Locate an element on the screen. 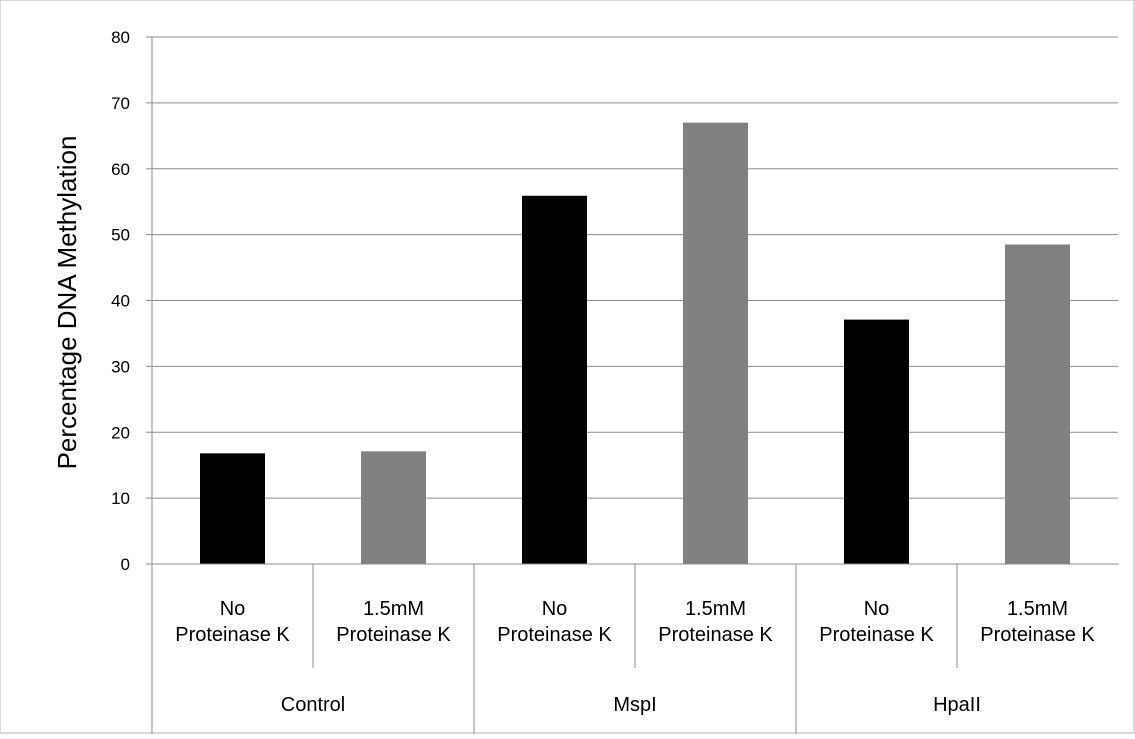 This screenshot has height=739, width=1135. y-tick-label: 10 is located at coordinates (120, 498).